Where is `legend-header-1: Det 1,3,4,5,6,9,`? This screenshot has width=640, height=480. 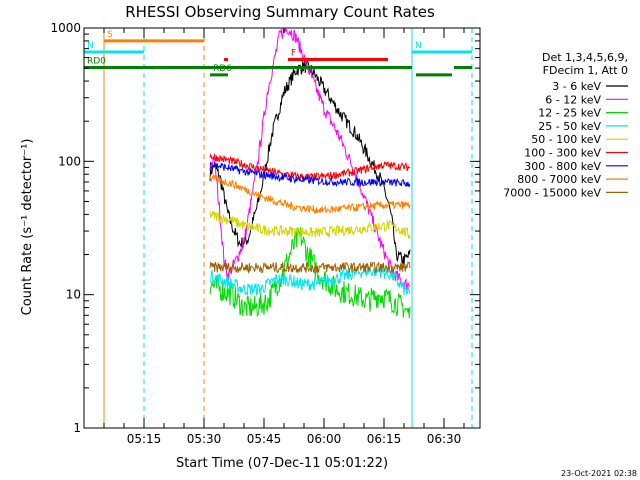 legend-header-1: Det 1,3,4,5,6,9, is located at coordinates (585, 57).